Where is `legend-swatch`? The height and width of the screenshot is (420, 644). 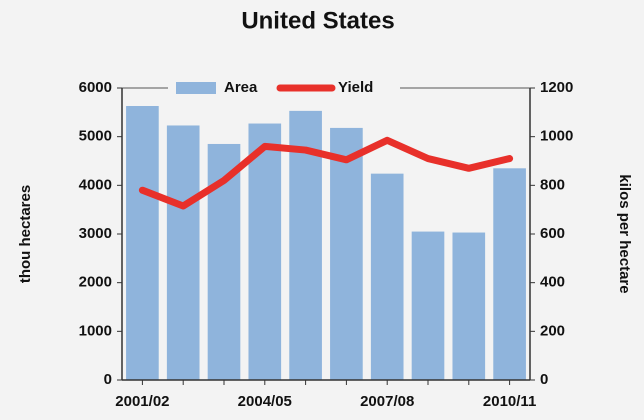 legend-swatch is located at coordinates (196, 88).